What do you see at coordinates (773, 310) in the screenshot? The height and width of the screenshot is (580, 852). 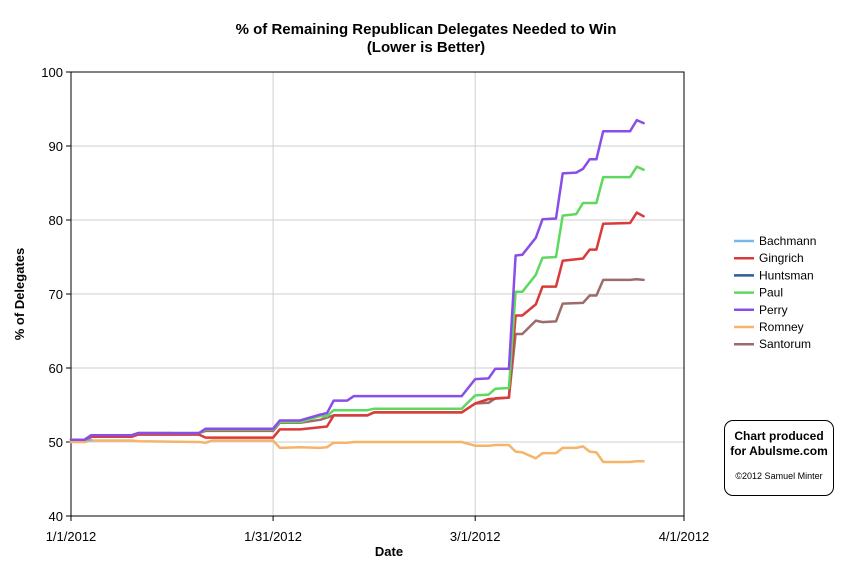 I see `legend-label-perry: Perry` at bounding box center [773, 310].